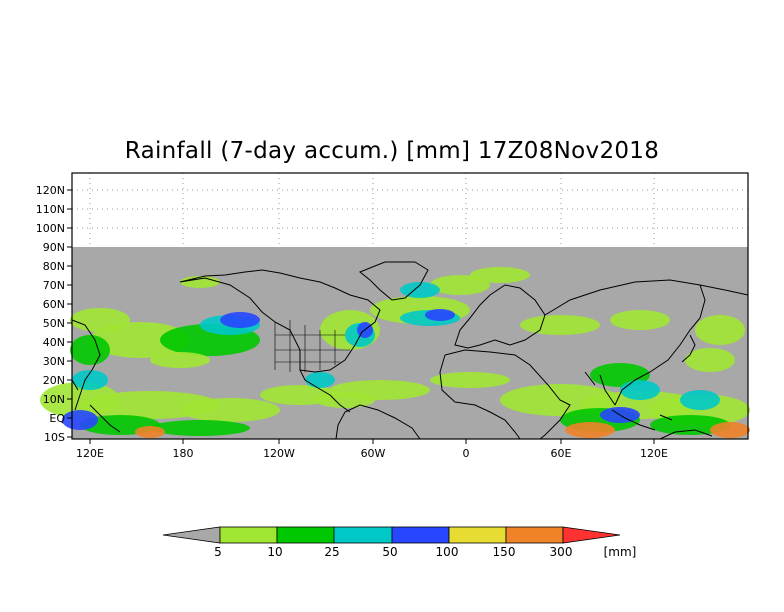 This screenshot has height=612, width=784. Describe the element at coordinates (183, 453) in the screenshot. I see `lon-tick-label: 180` at that location.